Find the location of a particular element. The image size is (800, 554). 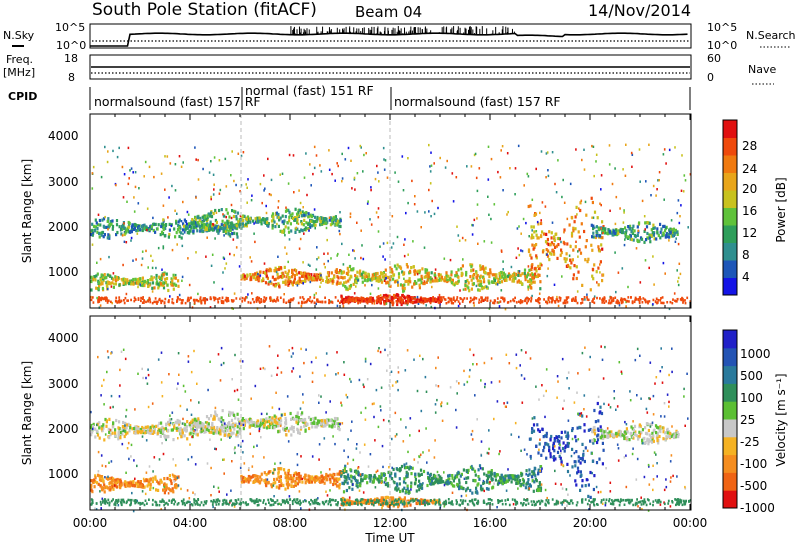

freq-label: Freq. is located at coordinates (19, 59).